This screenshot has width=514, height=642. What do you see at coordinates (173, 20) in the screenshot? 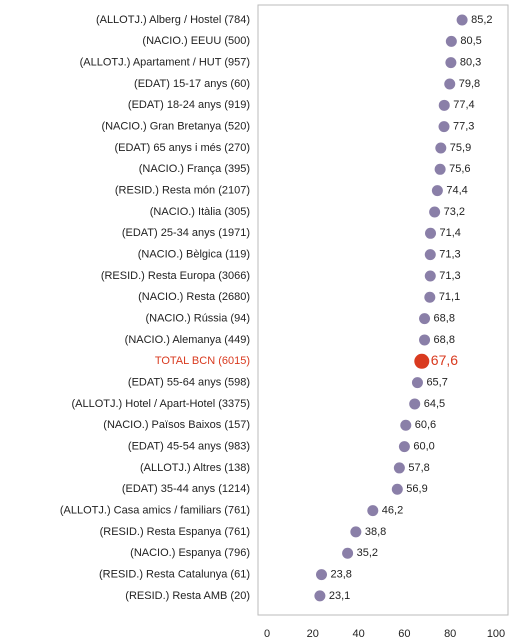
I see `category-label: (ALLOTJ.) Alberg / Hostel (784)` at bounding box center [173, 20].